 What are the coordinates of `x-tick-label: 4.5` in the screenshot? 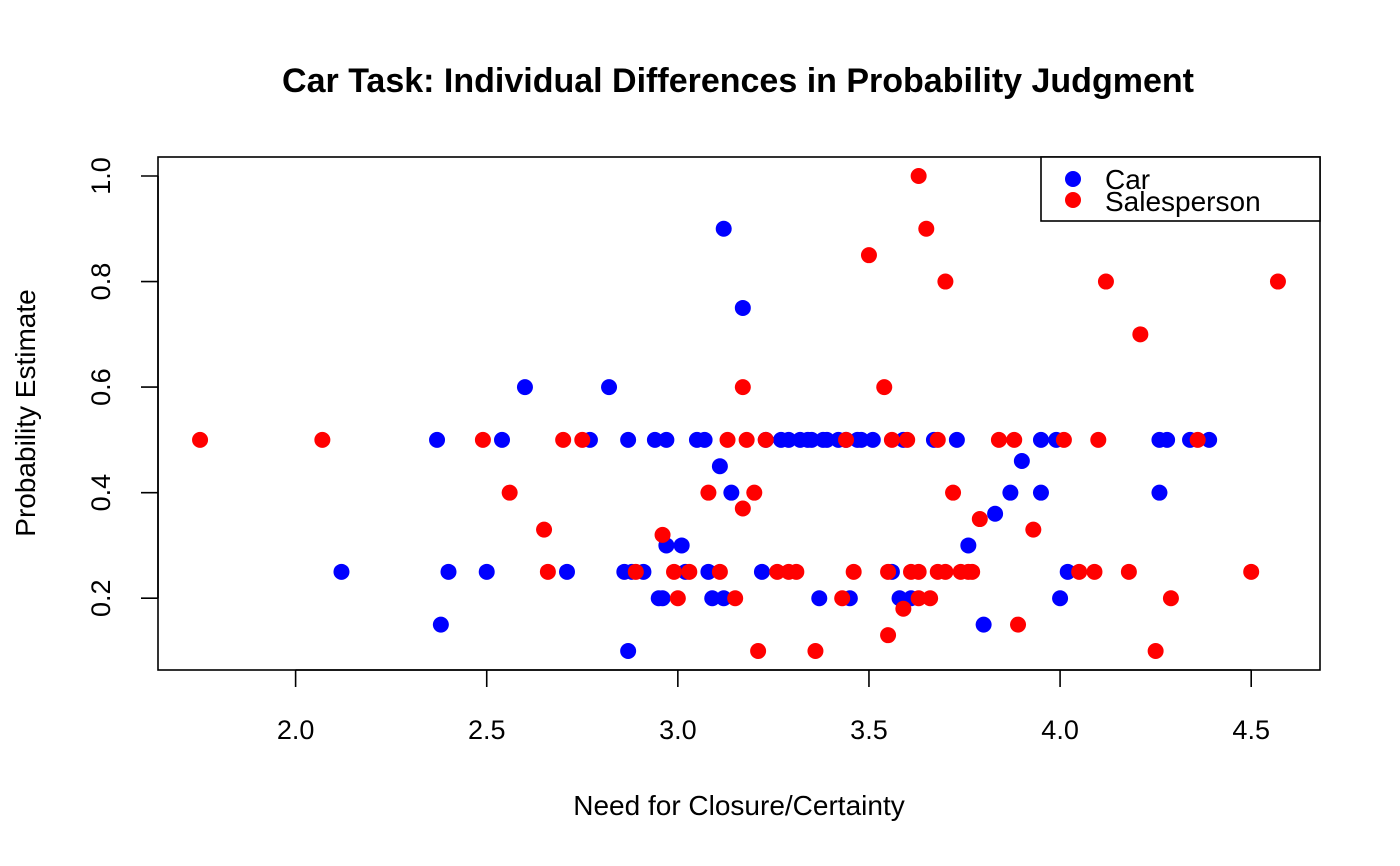 It's located at (1251, 730).